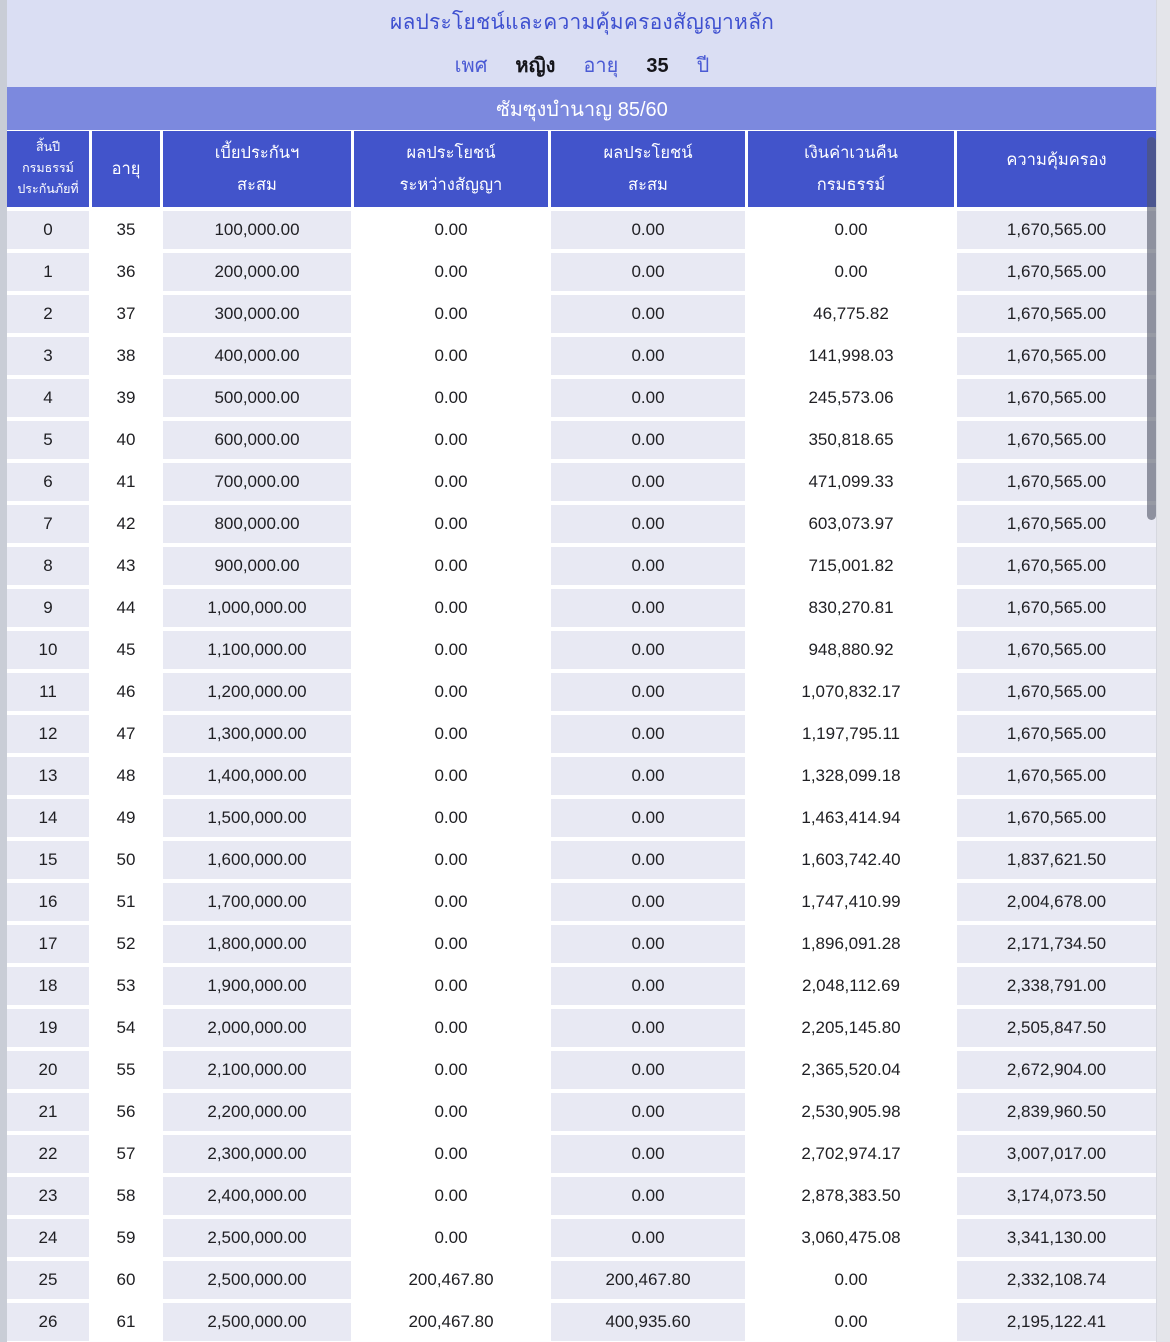 Image resolution: width=1170 pixels, height=1342 pixels. What do you see at coordinates (257, 169) in the screenshot?
I see `header-cell-accumulated-premium: เบี้ยประกันฯสะสม` at bounding box center [257, 169].